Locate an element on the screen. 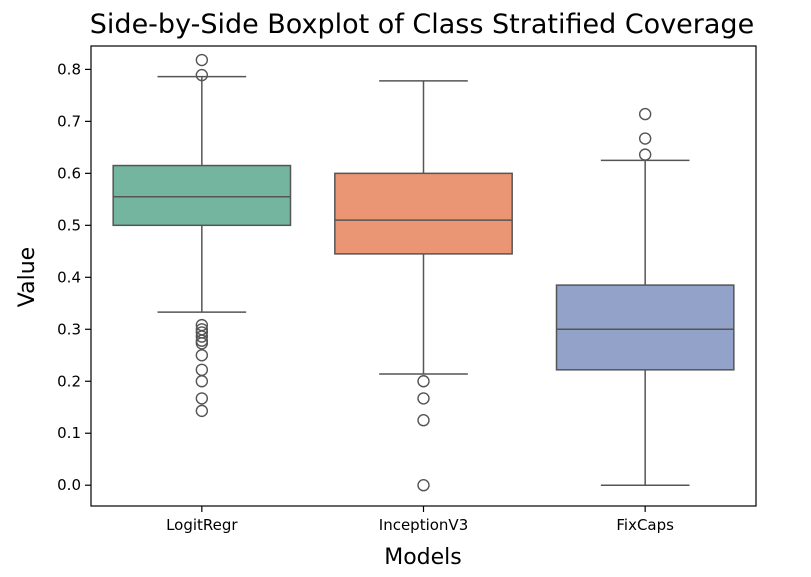 This screenshot has height=577, width=811. x-tick-label: LogitRegr is located at coordinates (202, 525).